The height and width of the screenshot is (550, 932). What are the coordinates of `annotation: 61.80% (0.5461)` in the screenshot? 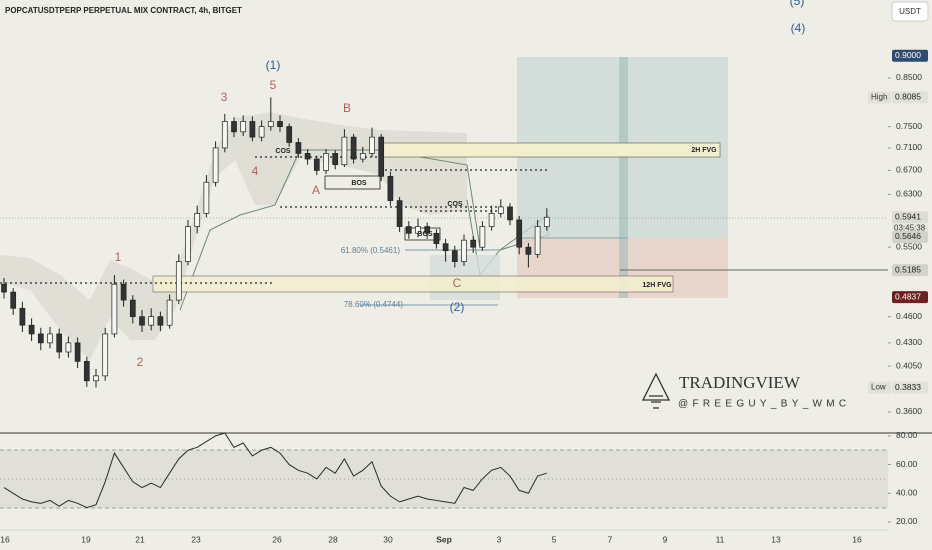 It's located at (370, 250).